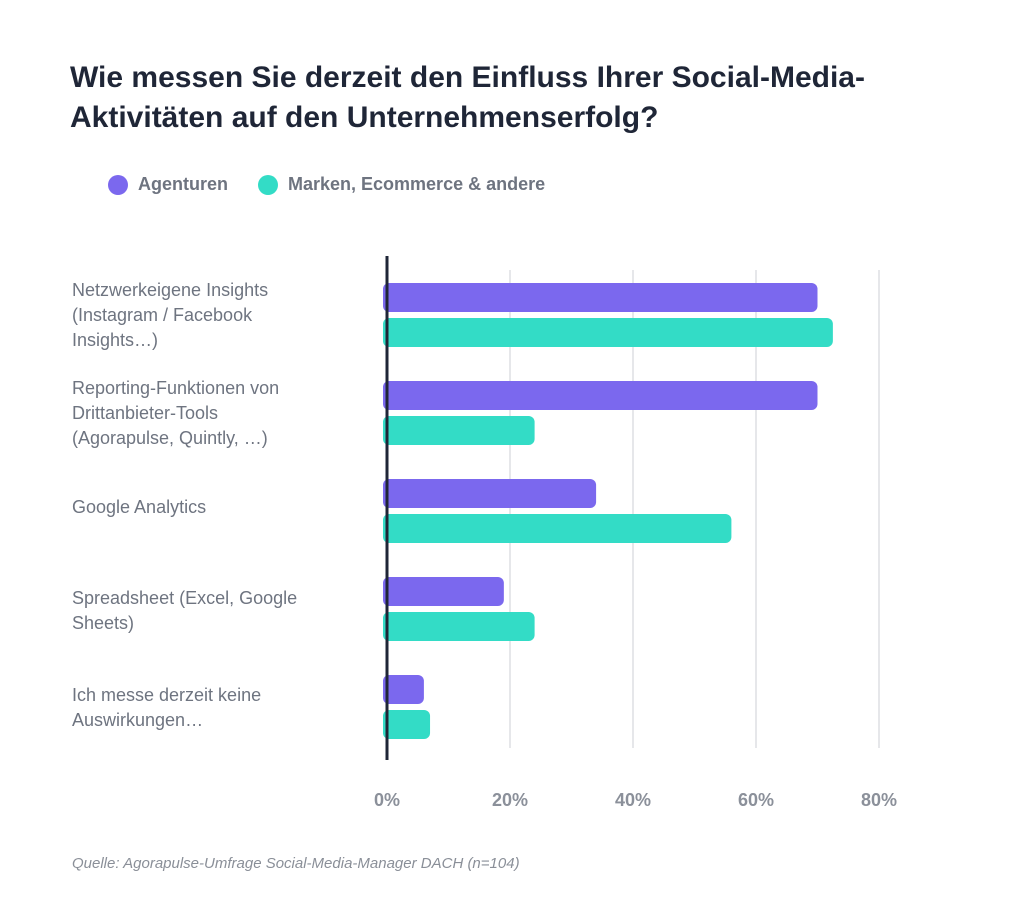  Describe the element at coordinates (170, 438) in the screenshot. I see `category-label-line: (Agorapulse, Quintly, …)` at that location.